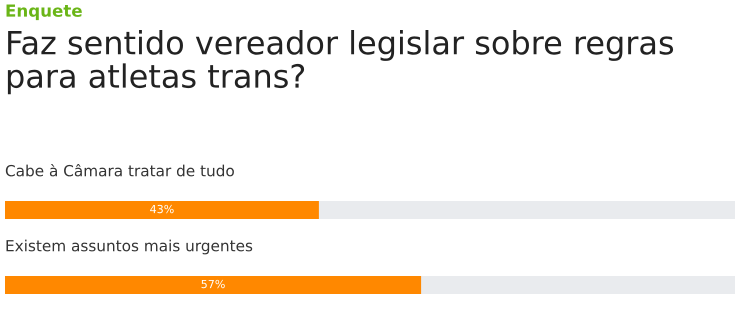 This screenshot has width=741, height=311. Describe the element at coordinates (213, 284) in the screenshot. I see `data-label: 57%` at that location.